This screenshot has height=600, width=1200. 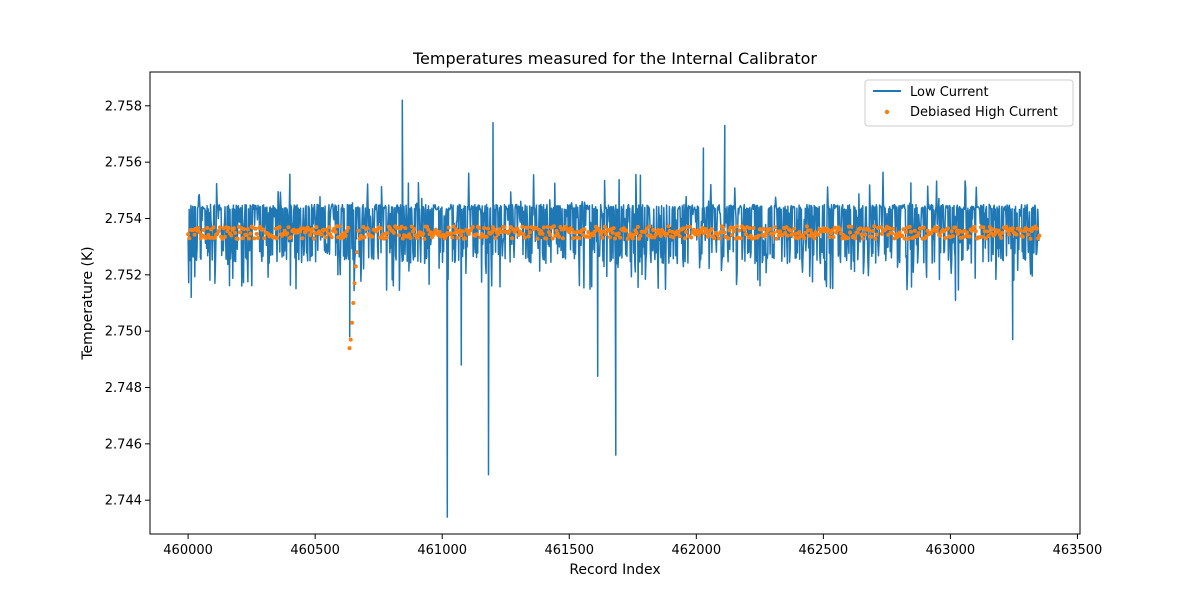 I want to click on y-axis-label: Temperature (K), so click(x=88, y=303).